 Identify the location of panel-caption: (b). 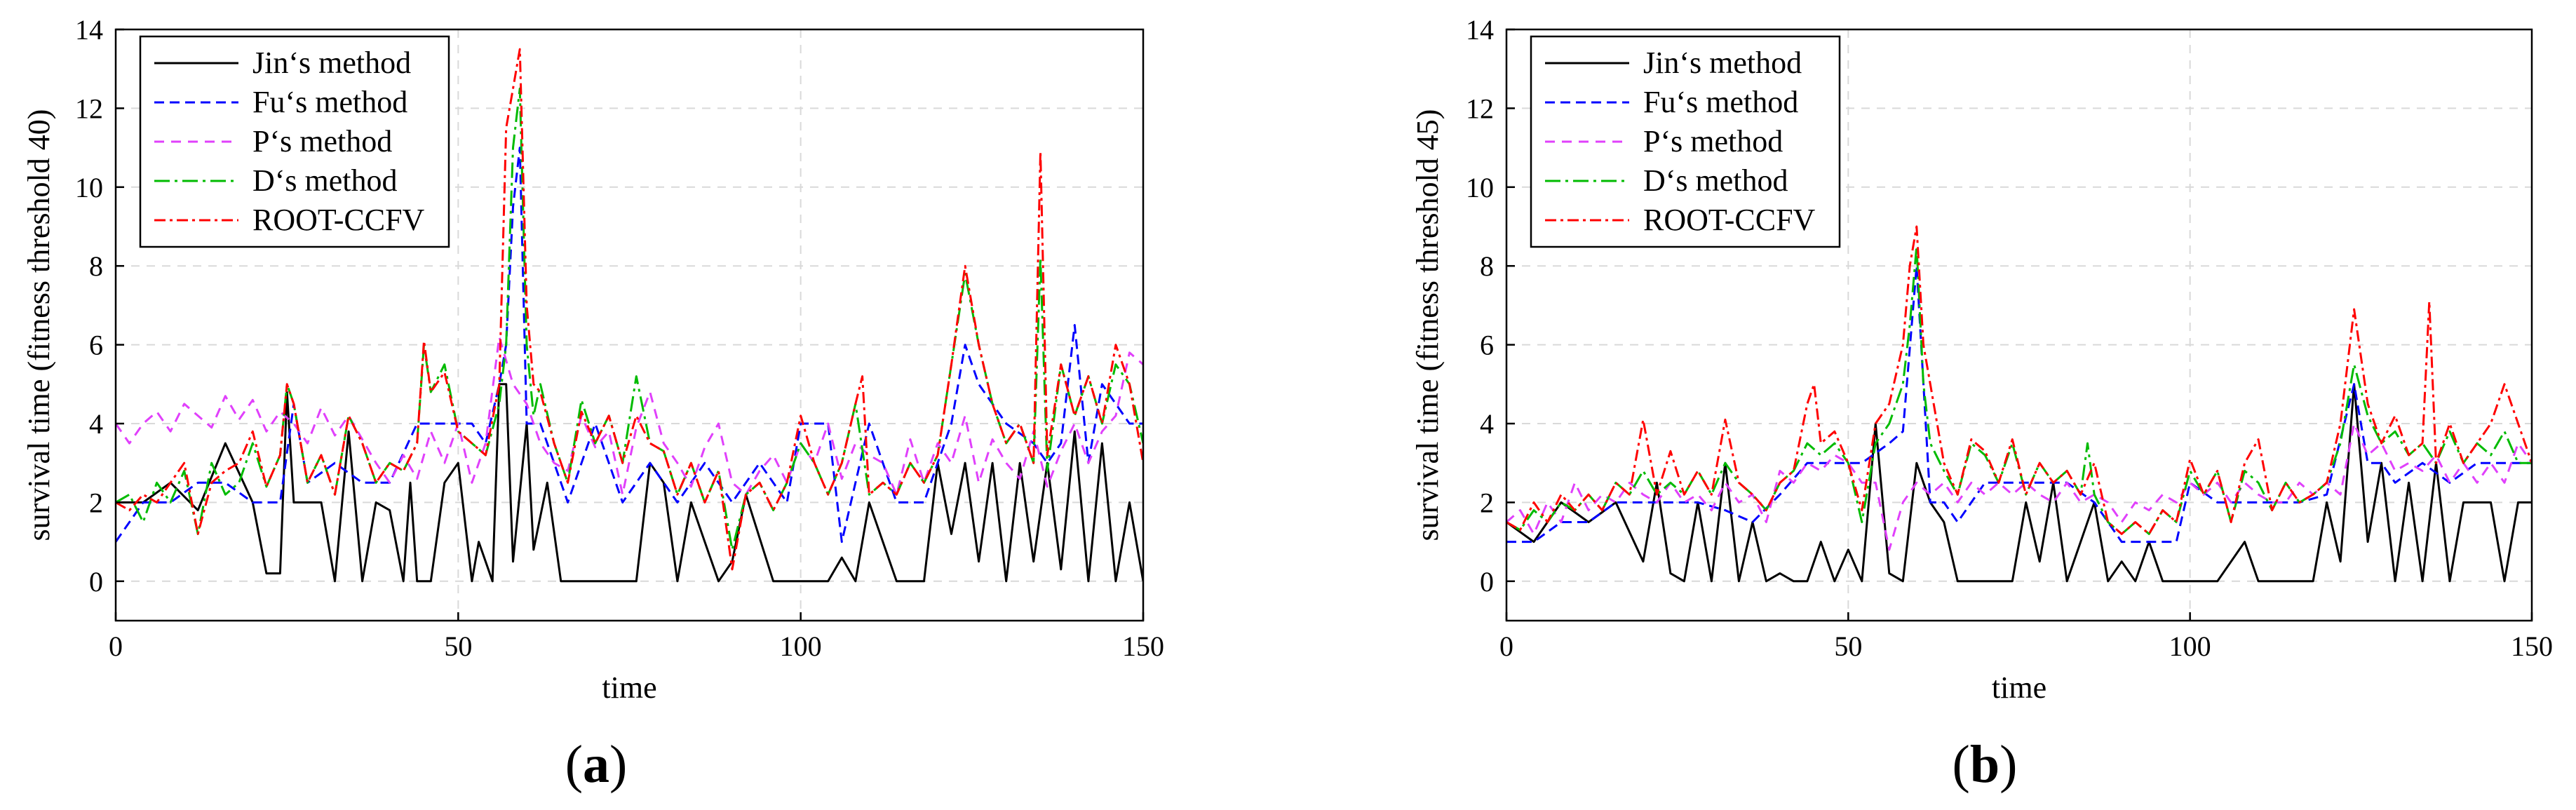
(1985, 764).